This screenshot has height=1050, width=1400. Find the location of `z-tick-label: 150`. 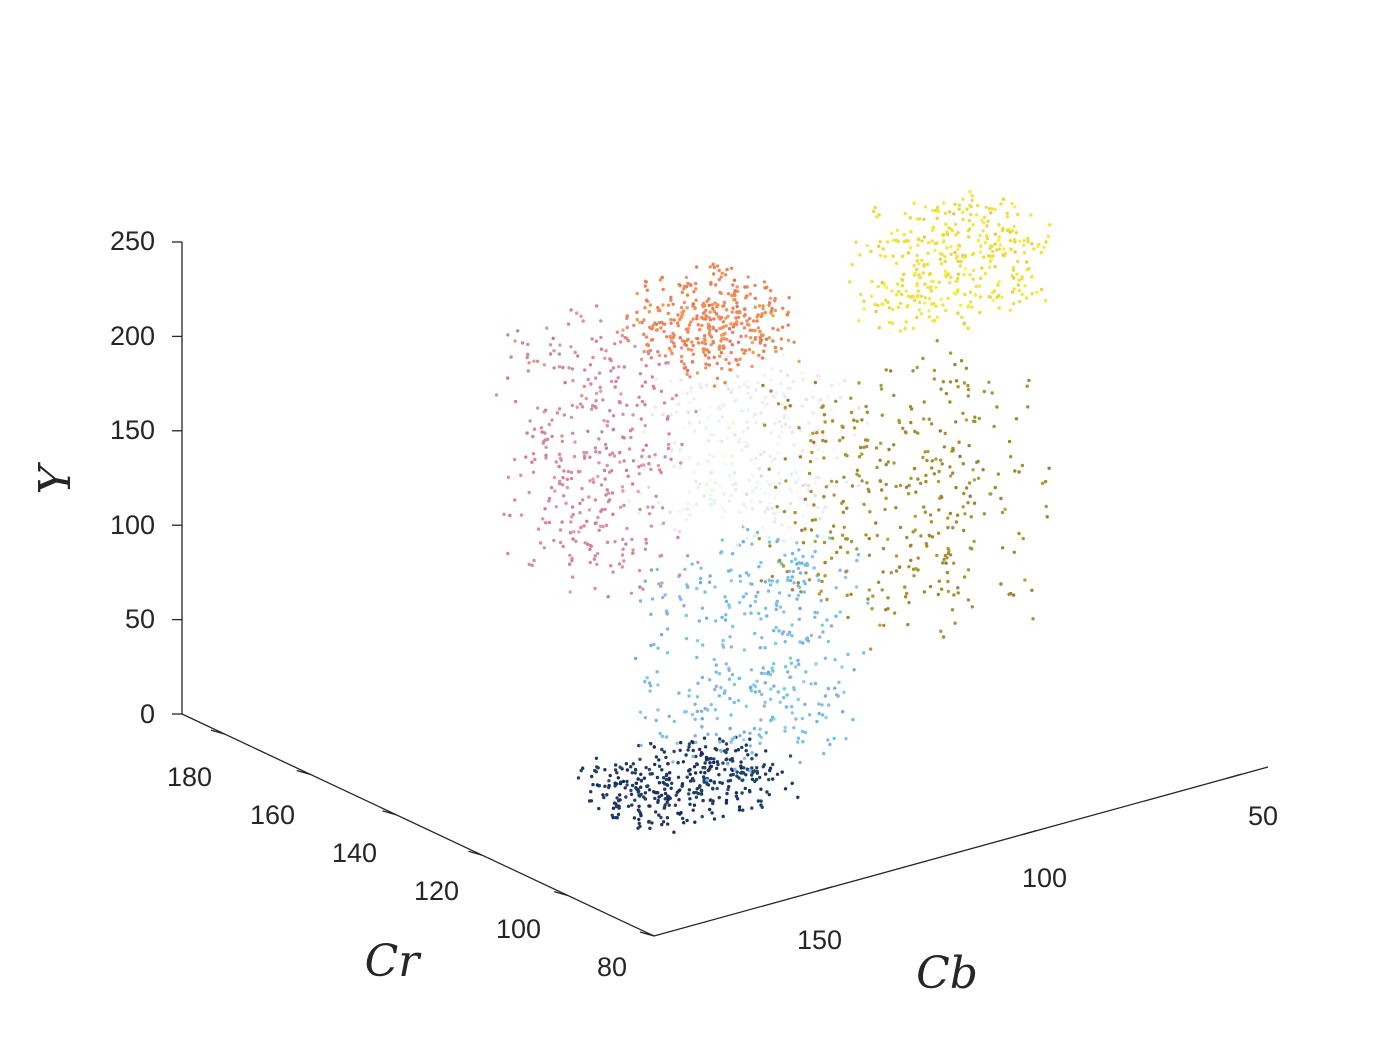

z-tick-label: 150 is located at coordinates (132, 430).